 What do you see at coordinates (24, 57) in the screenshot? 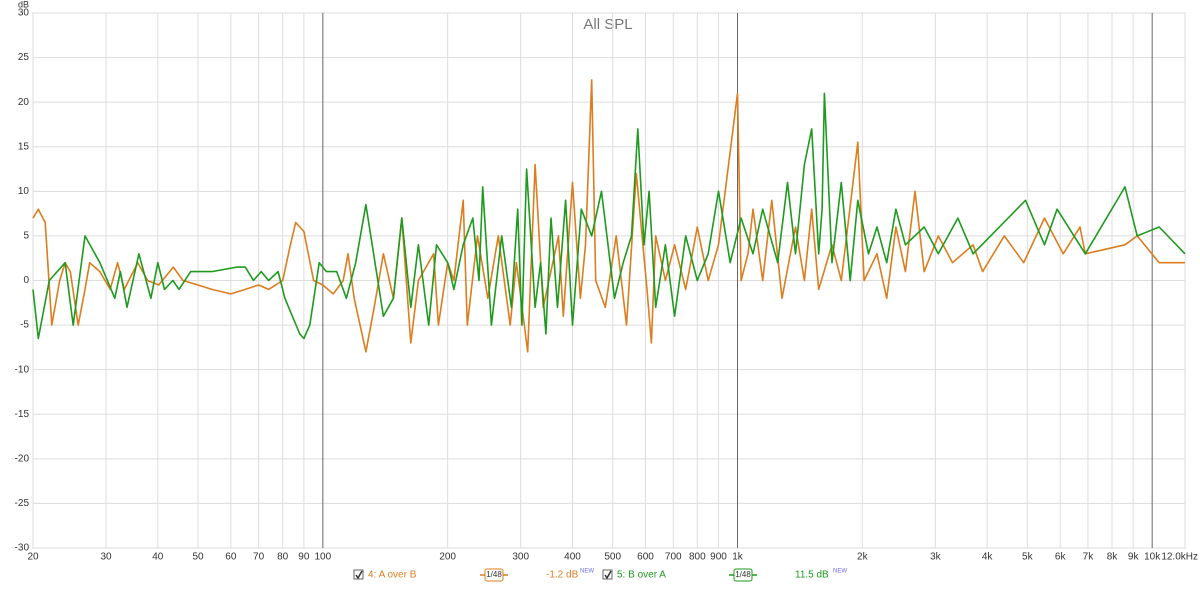
I see `y-tick-label: 25` at bounding box center [24, 57].